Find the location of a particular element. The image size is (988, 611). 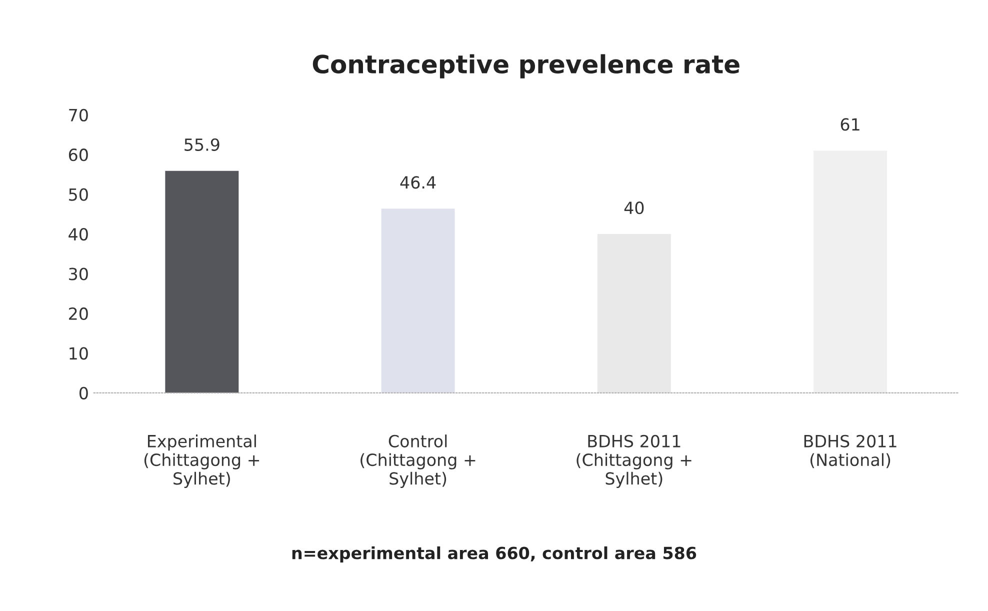

y-tick-label: 20 is located at coordinates (78, 313).